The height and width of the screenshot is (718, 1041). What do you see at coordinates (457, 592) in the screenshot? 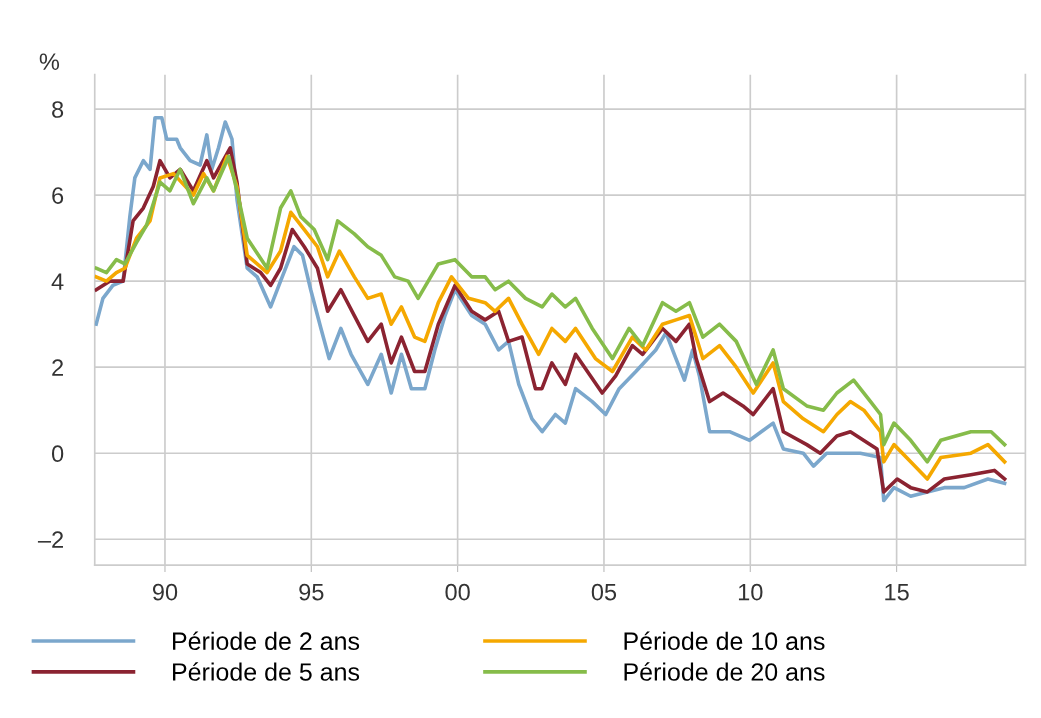
I see `x-tick-label: 00` at bounding box center [457, 592].